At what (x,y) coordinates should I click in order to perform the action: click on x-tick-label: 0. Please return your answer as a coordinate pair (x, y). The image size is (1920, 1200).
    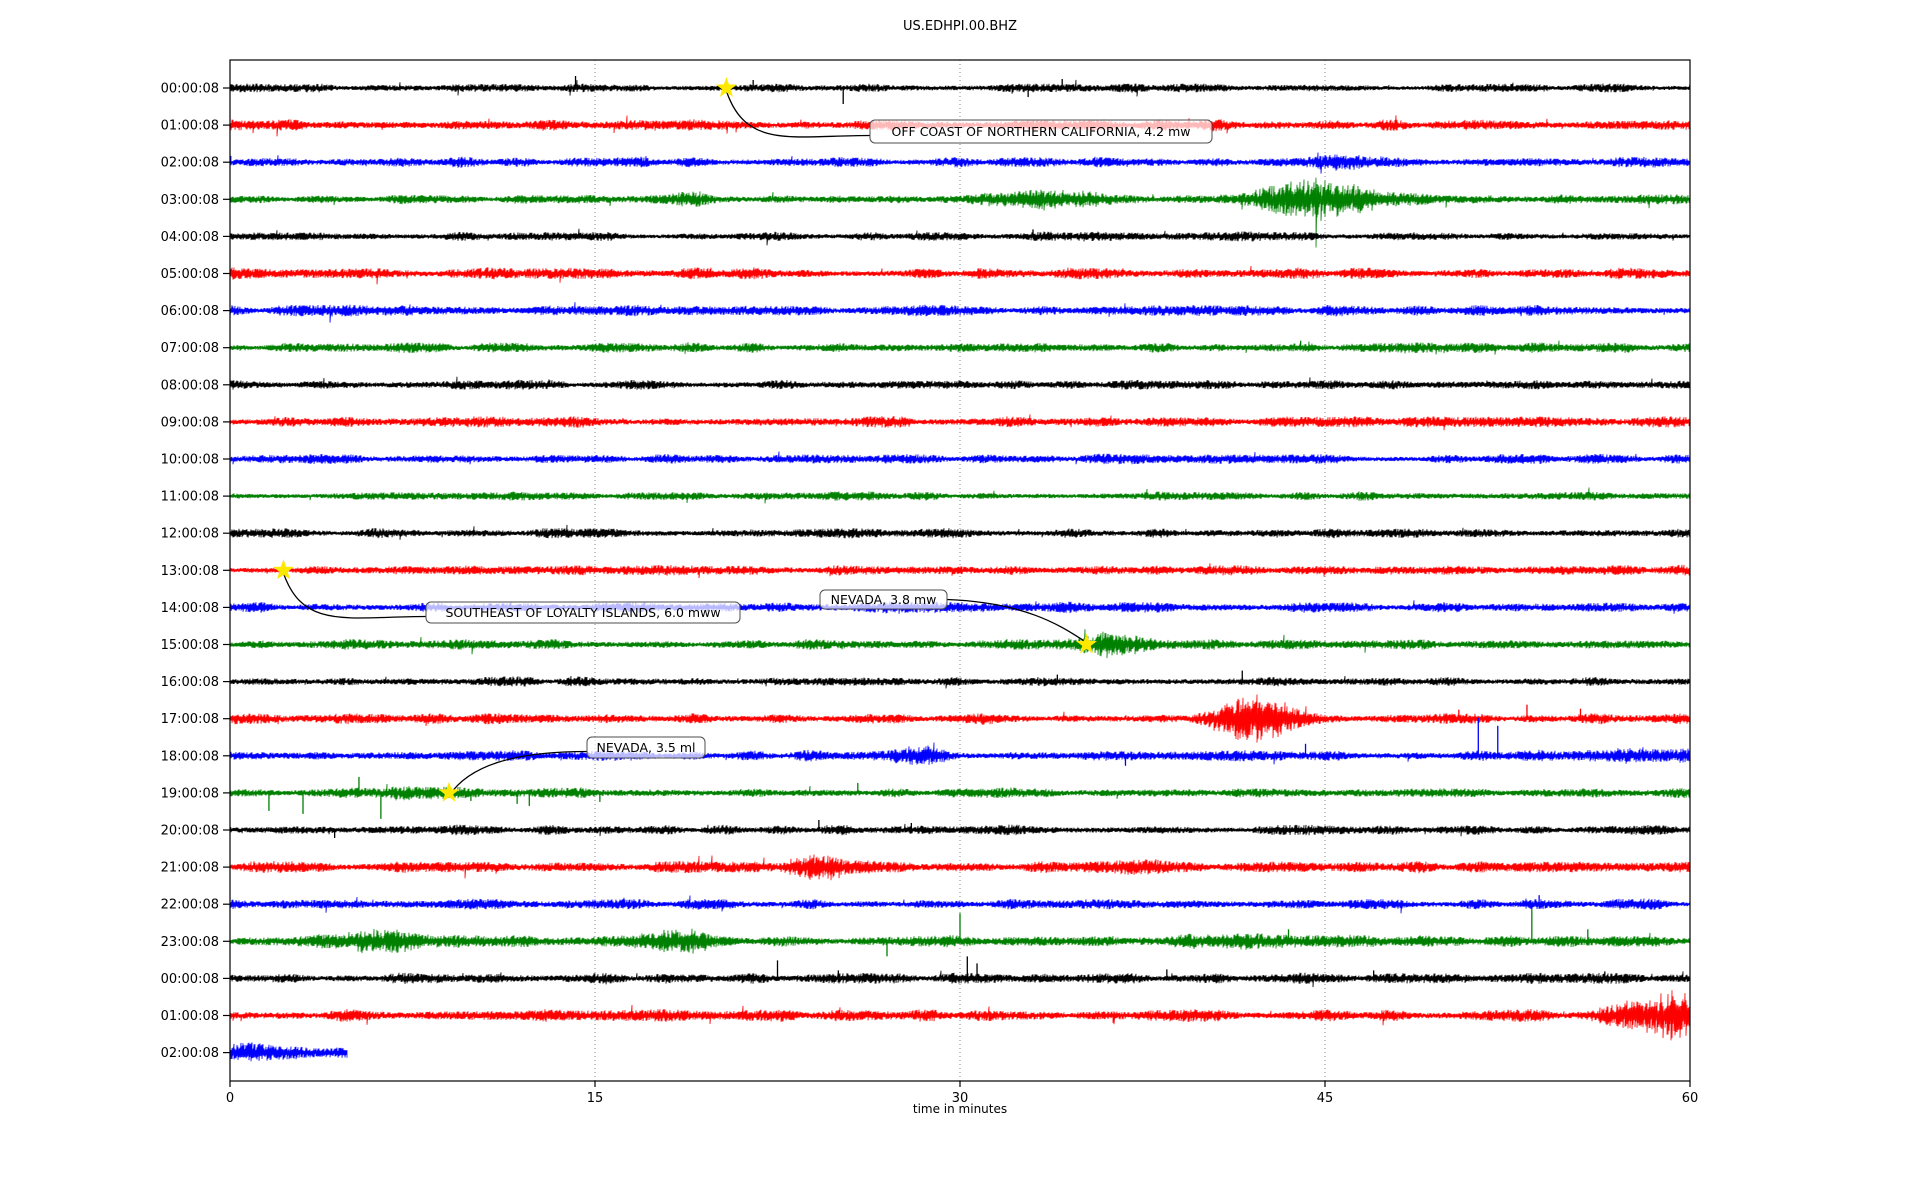
    Looking at the image, I should click on (230, 1098).